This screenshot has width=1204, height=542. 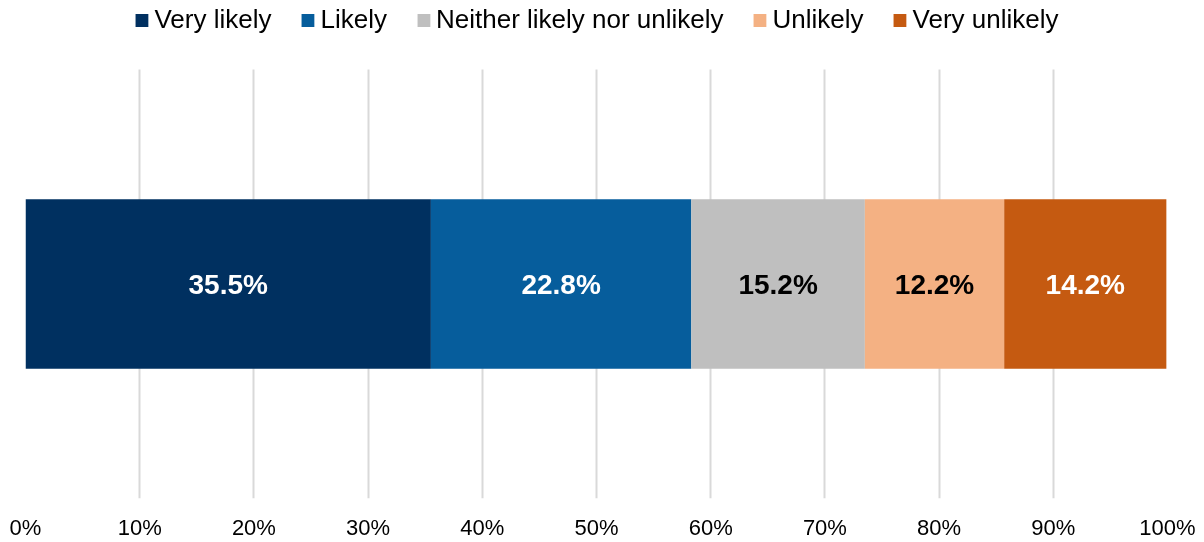 I want to click on x-tick-label: 40%, so click(x=482, y=527).